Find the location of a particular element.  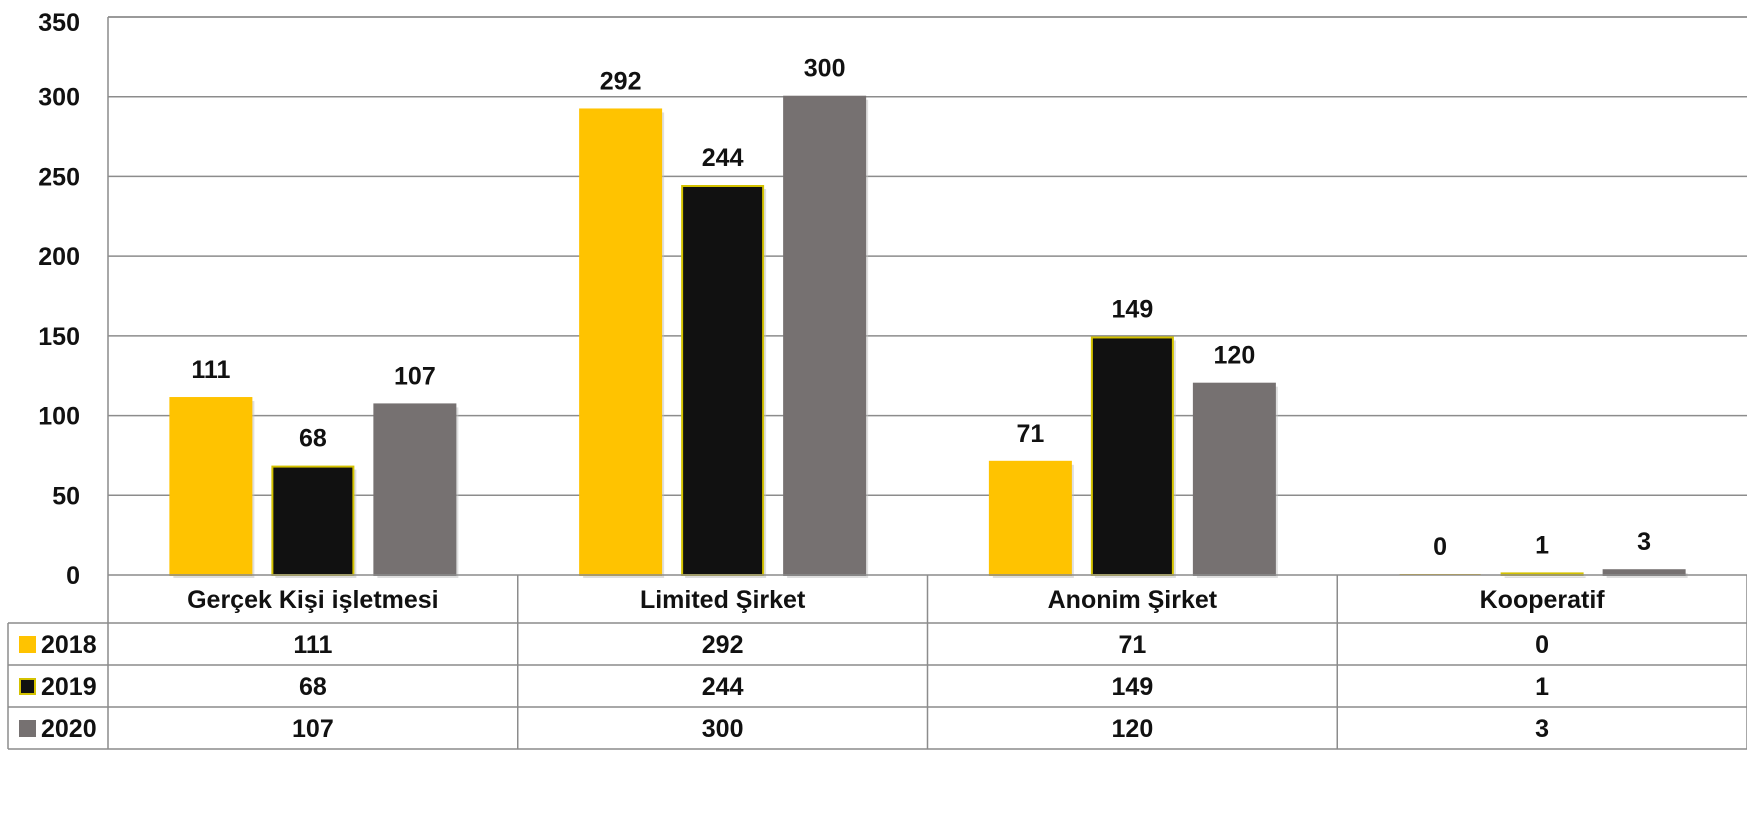

y-axis: 0 50 100 150 200 250 300 350 is located at coordinates (73, 299).